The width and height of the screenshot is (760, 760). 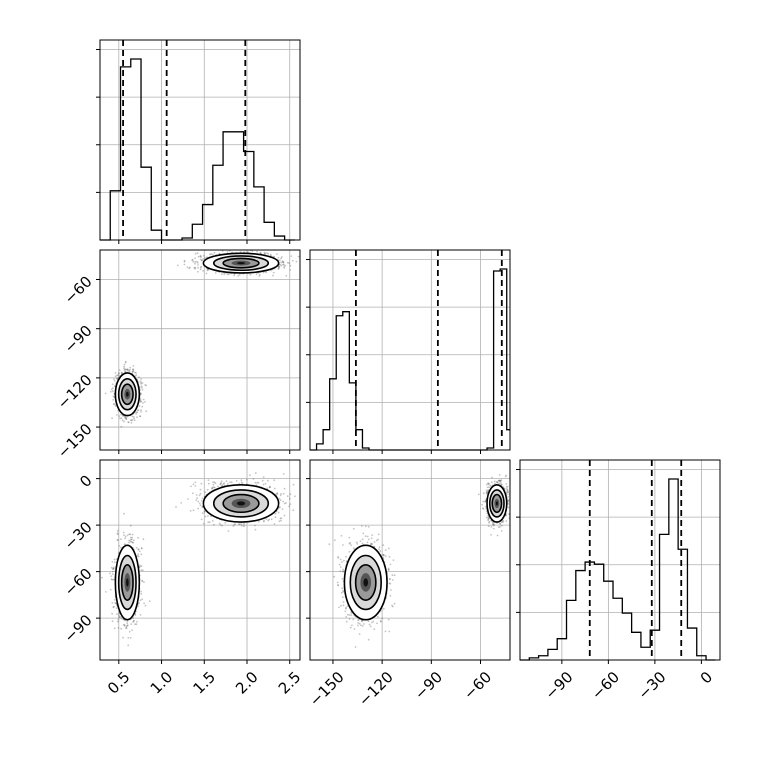 I want to click on tick-label-y: −120, so click(x=75, y=392).